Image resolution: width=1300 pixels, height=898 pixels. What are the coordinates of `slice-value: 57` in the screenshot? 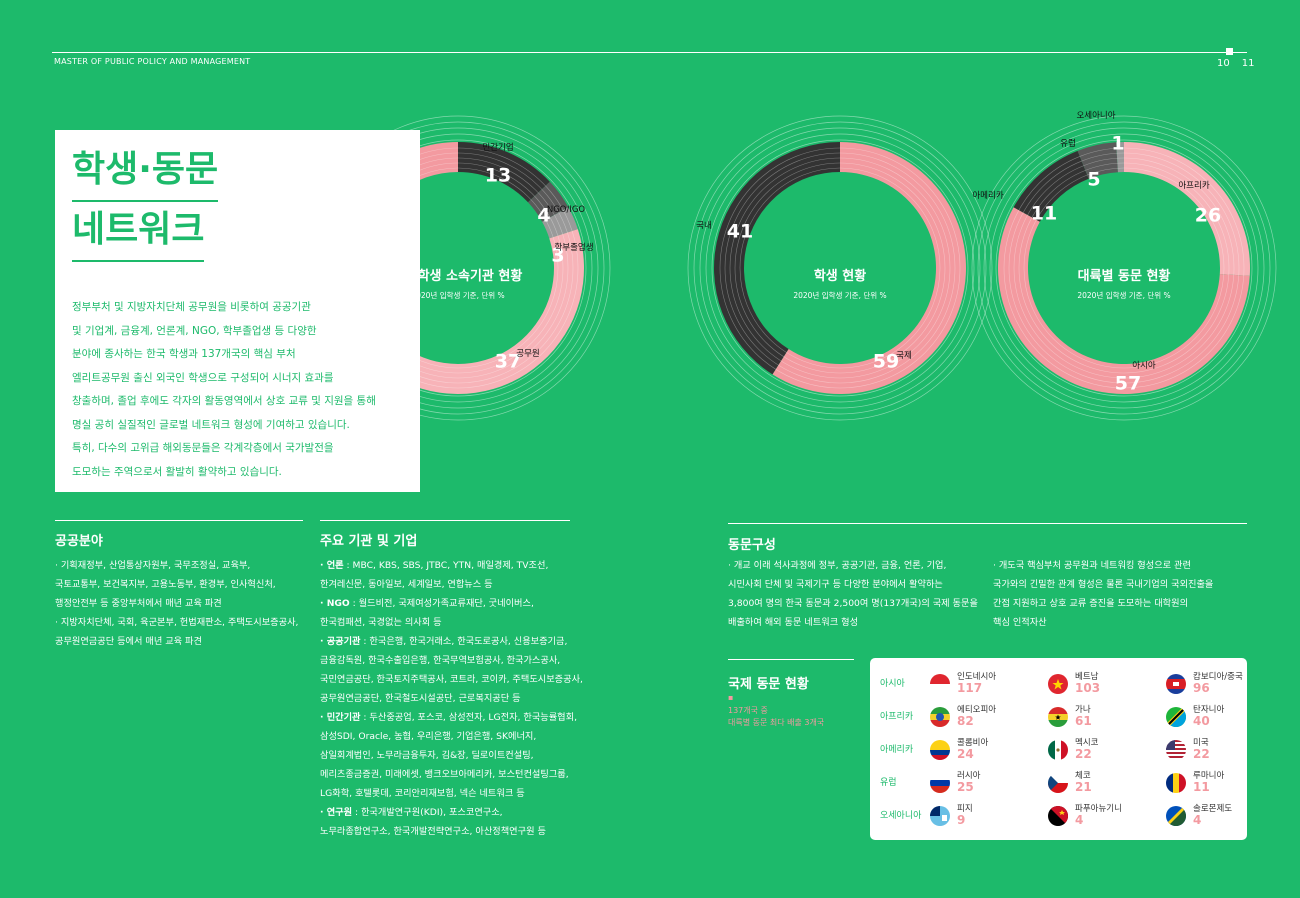 It's located at (1128, 384).